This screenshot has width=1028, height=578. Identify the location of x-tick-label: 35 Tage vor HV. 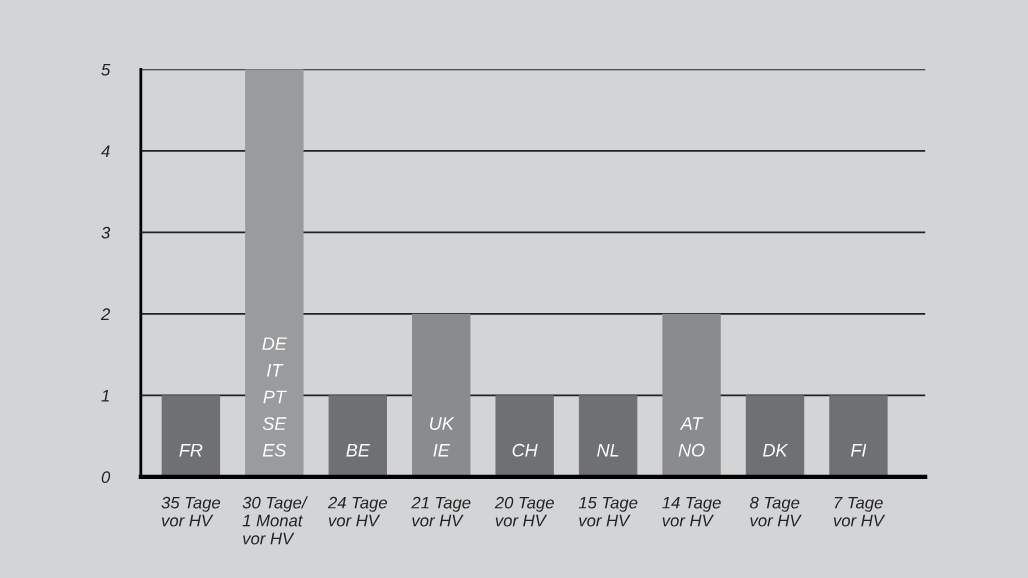
(191, 511).